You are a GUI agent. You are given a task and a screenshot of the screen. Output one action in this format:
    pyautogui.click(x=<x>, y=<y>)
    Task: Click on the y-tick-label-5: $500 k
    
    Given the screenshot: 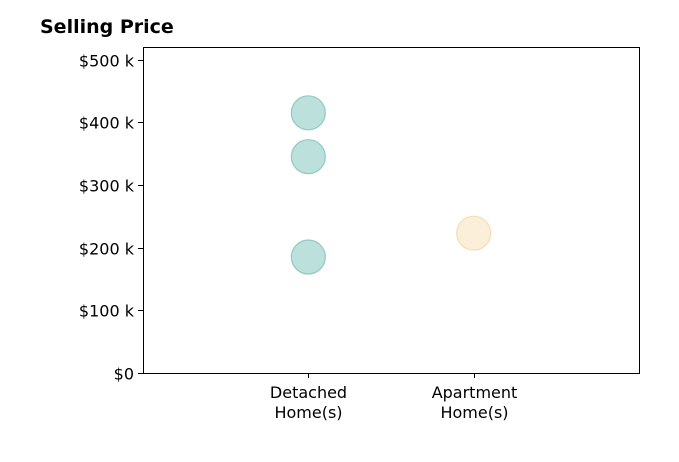 What is the action you would take?
    pyautogui.click(x=107, y=61)
    